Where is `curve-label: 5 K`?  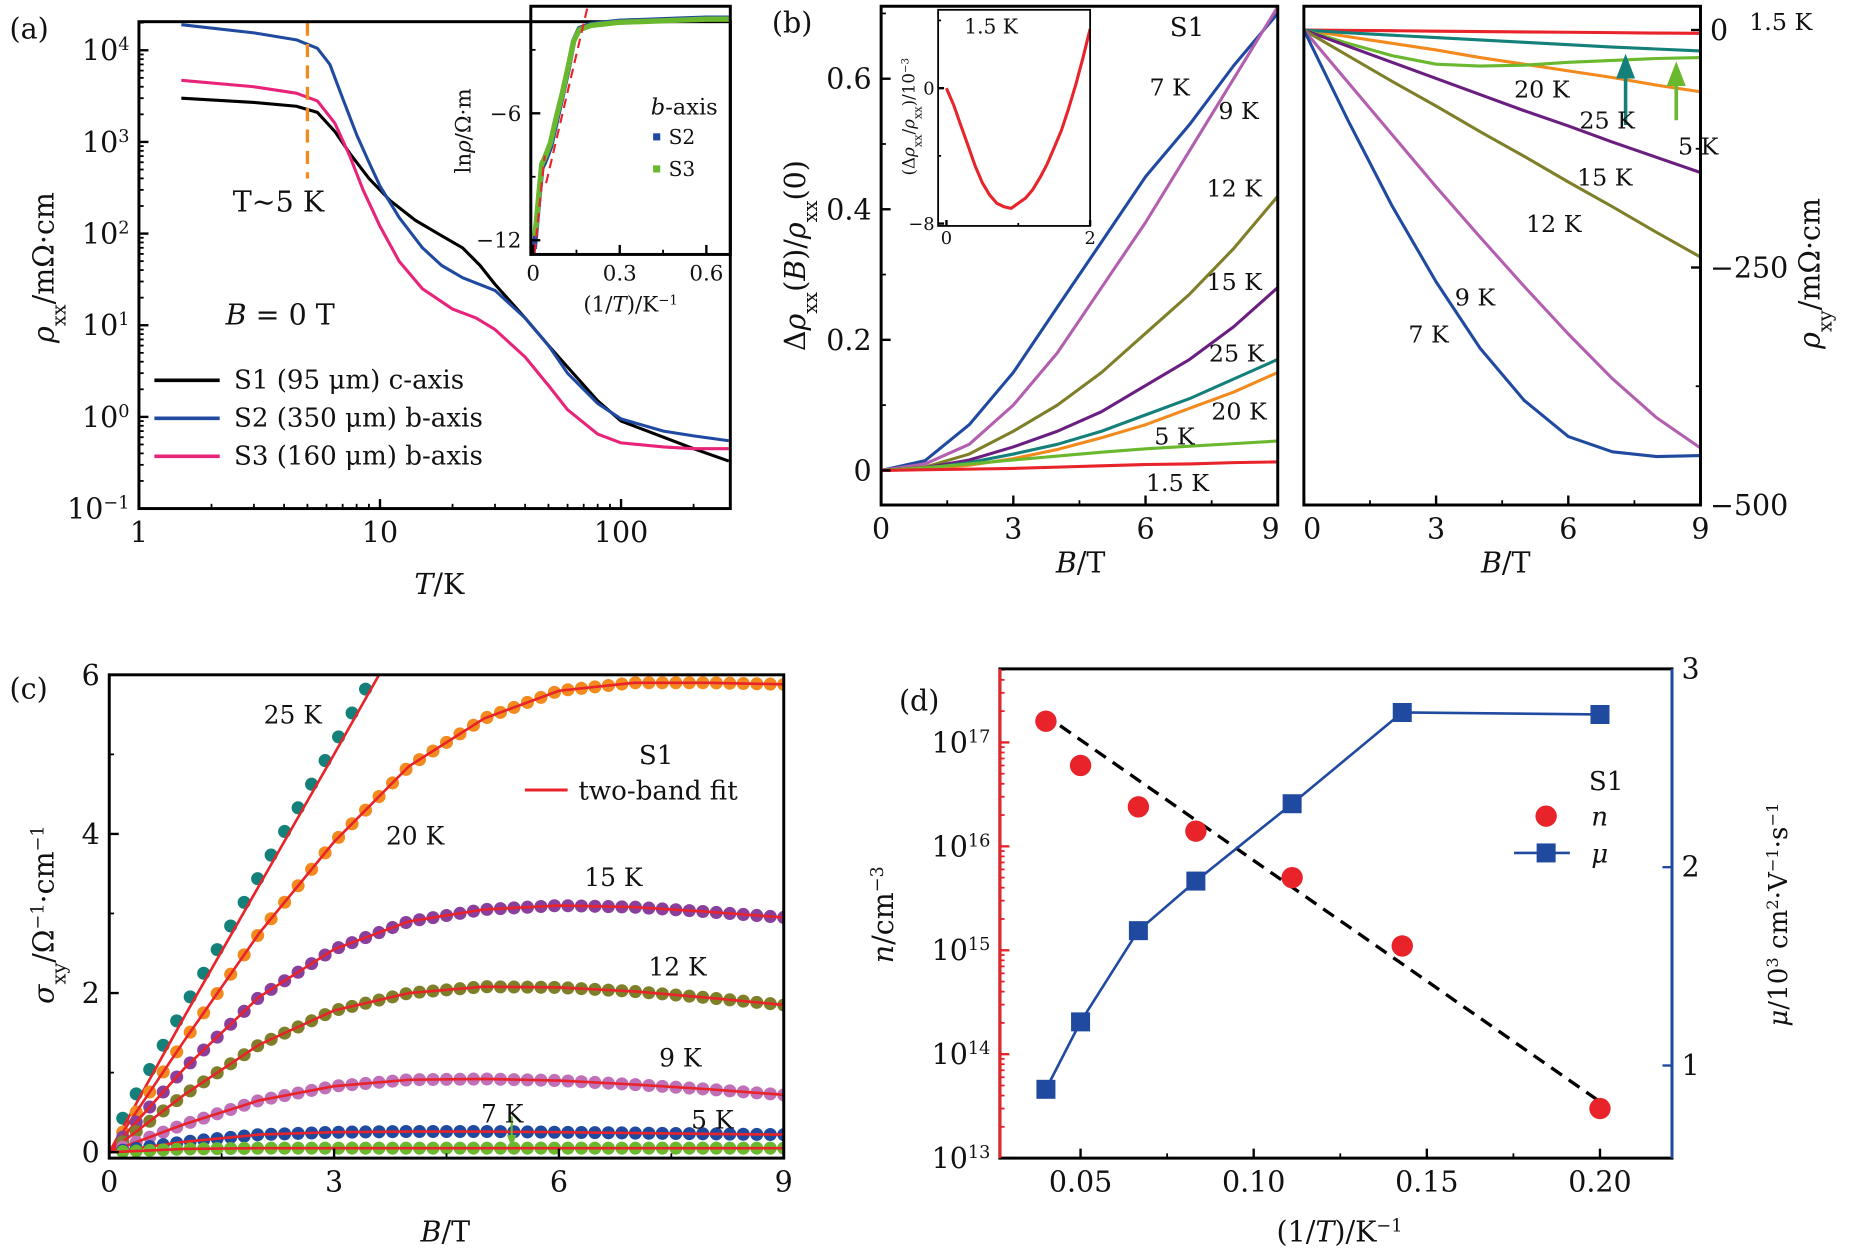 curve-label: 5 K is located at coordinates (1699, 147).